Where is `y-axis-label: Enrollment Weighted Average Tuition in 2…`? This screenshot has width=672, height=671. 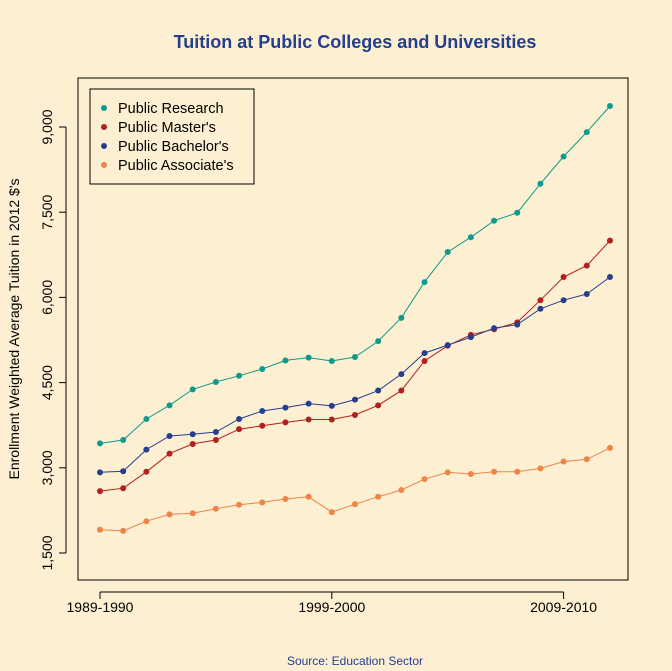 y-axis-label: Enrollment Weighted Average Tuition in 2… is located at coordinates (14, 328).